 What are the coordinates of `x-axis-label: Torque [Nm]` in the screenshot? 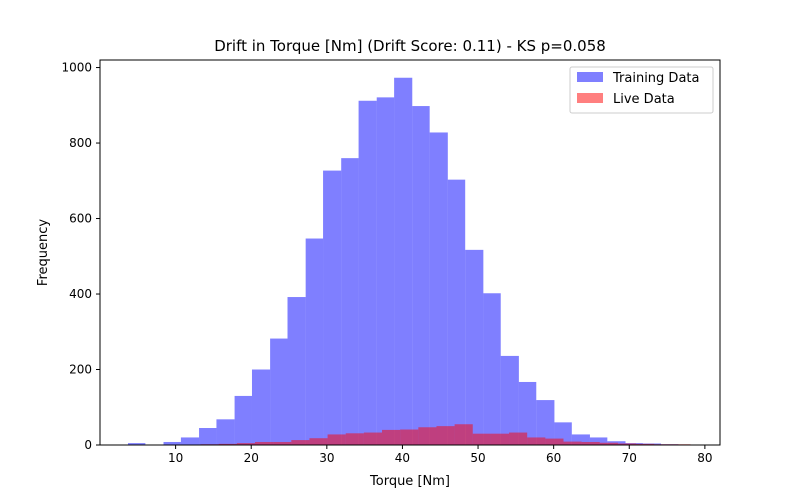 It's located at (409, 481).